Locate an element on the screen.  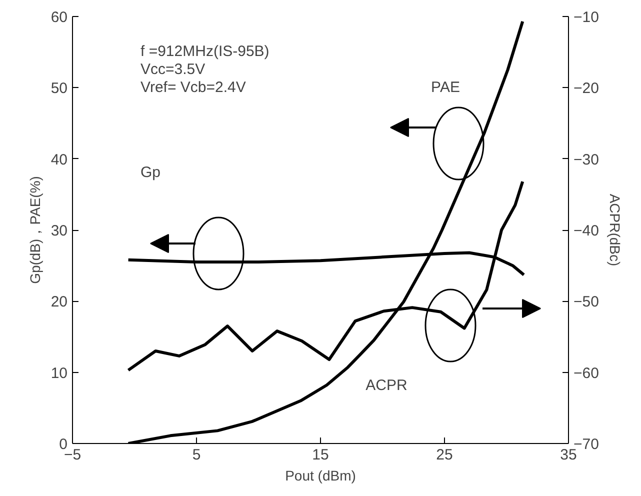
y-tick-label: 20 is located at coordinates (59, 302).